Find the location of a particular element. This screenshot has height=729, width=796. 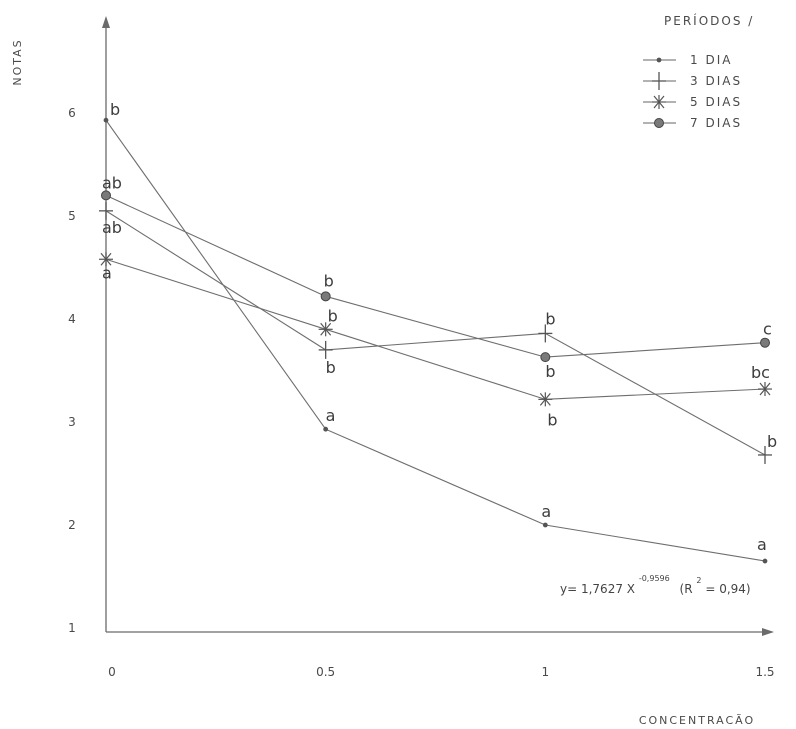

legend: PERÍODOS / 1 DIA 3 DIAS 5 DIAS 7 DIAS is located at coordinates (698, 71).